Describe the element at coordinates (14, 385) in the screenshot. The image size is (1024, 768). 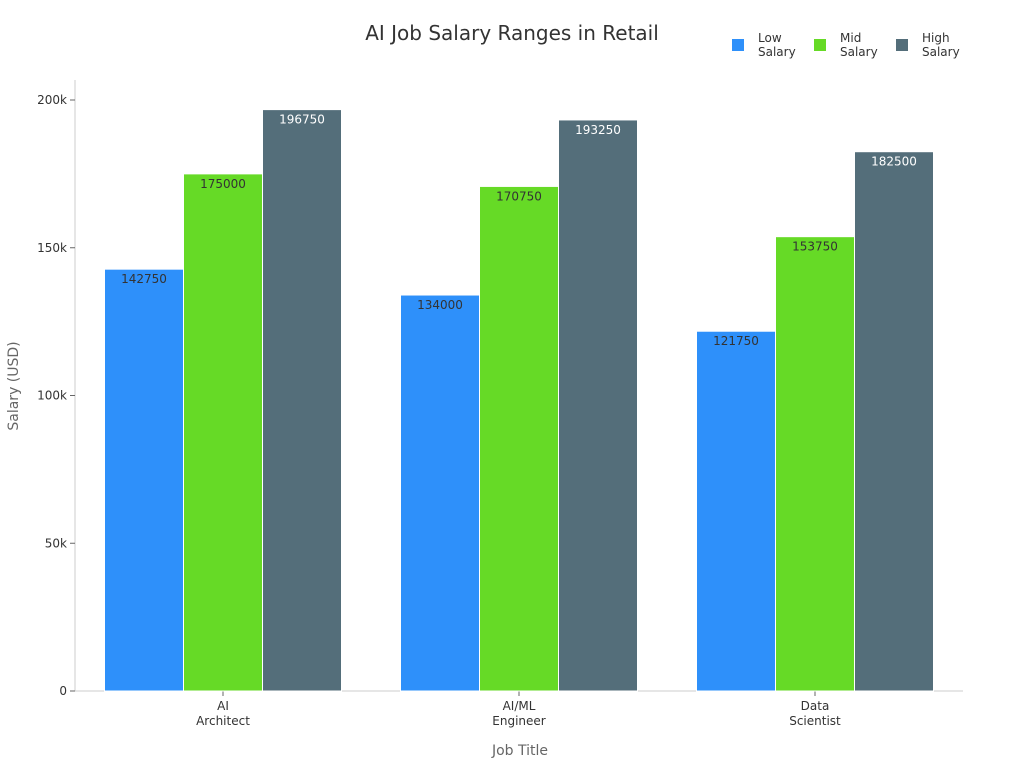
I see `y-axis-label: Salary (USD)` at that location.